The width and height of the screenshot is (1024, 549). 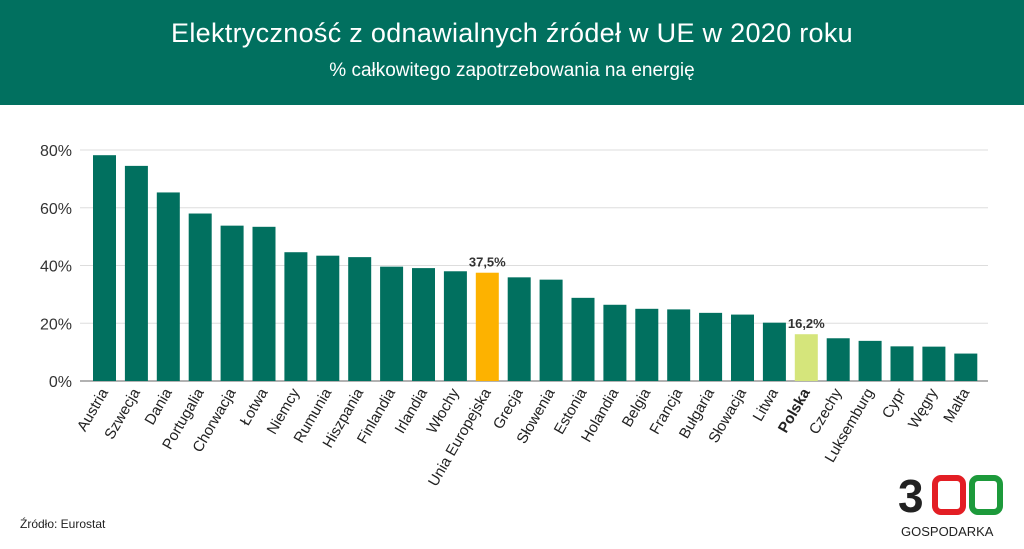 What do you see at coordinates (950, 505) in the screenshot?
I see `gospodarka-300-logo: 3 GOSPODARKA` at bounding box center [950, 505].